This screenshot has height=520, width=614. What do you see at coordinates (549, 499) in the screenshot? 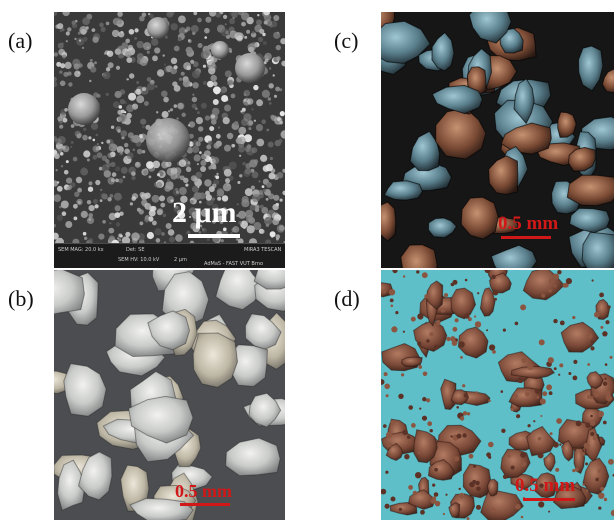
I see `scale-bar-d` at bounding box center [549, 499].